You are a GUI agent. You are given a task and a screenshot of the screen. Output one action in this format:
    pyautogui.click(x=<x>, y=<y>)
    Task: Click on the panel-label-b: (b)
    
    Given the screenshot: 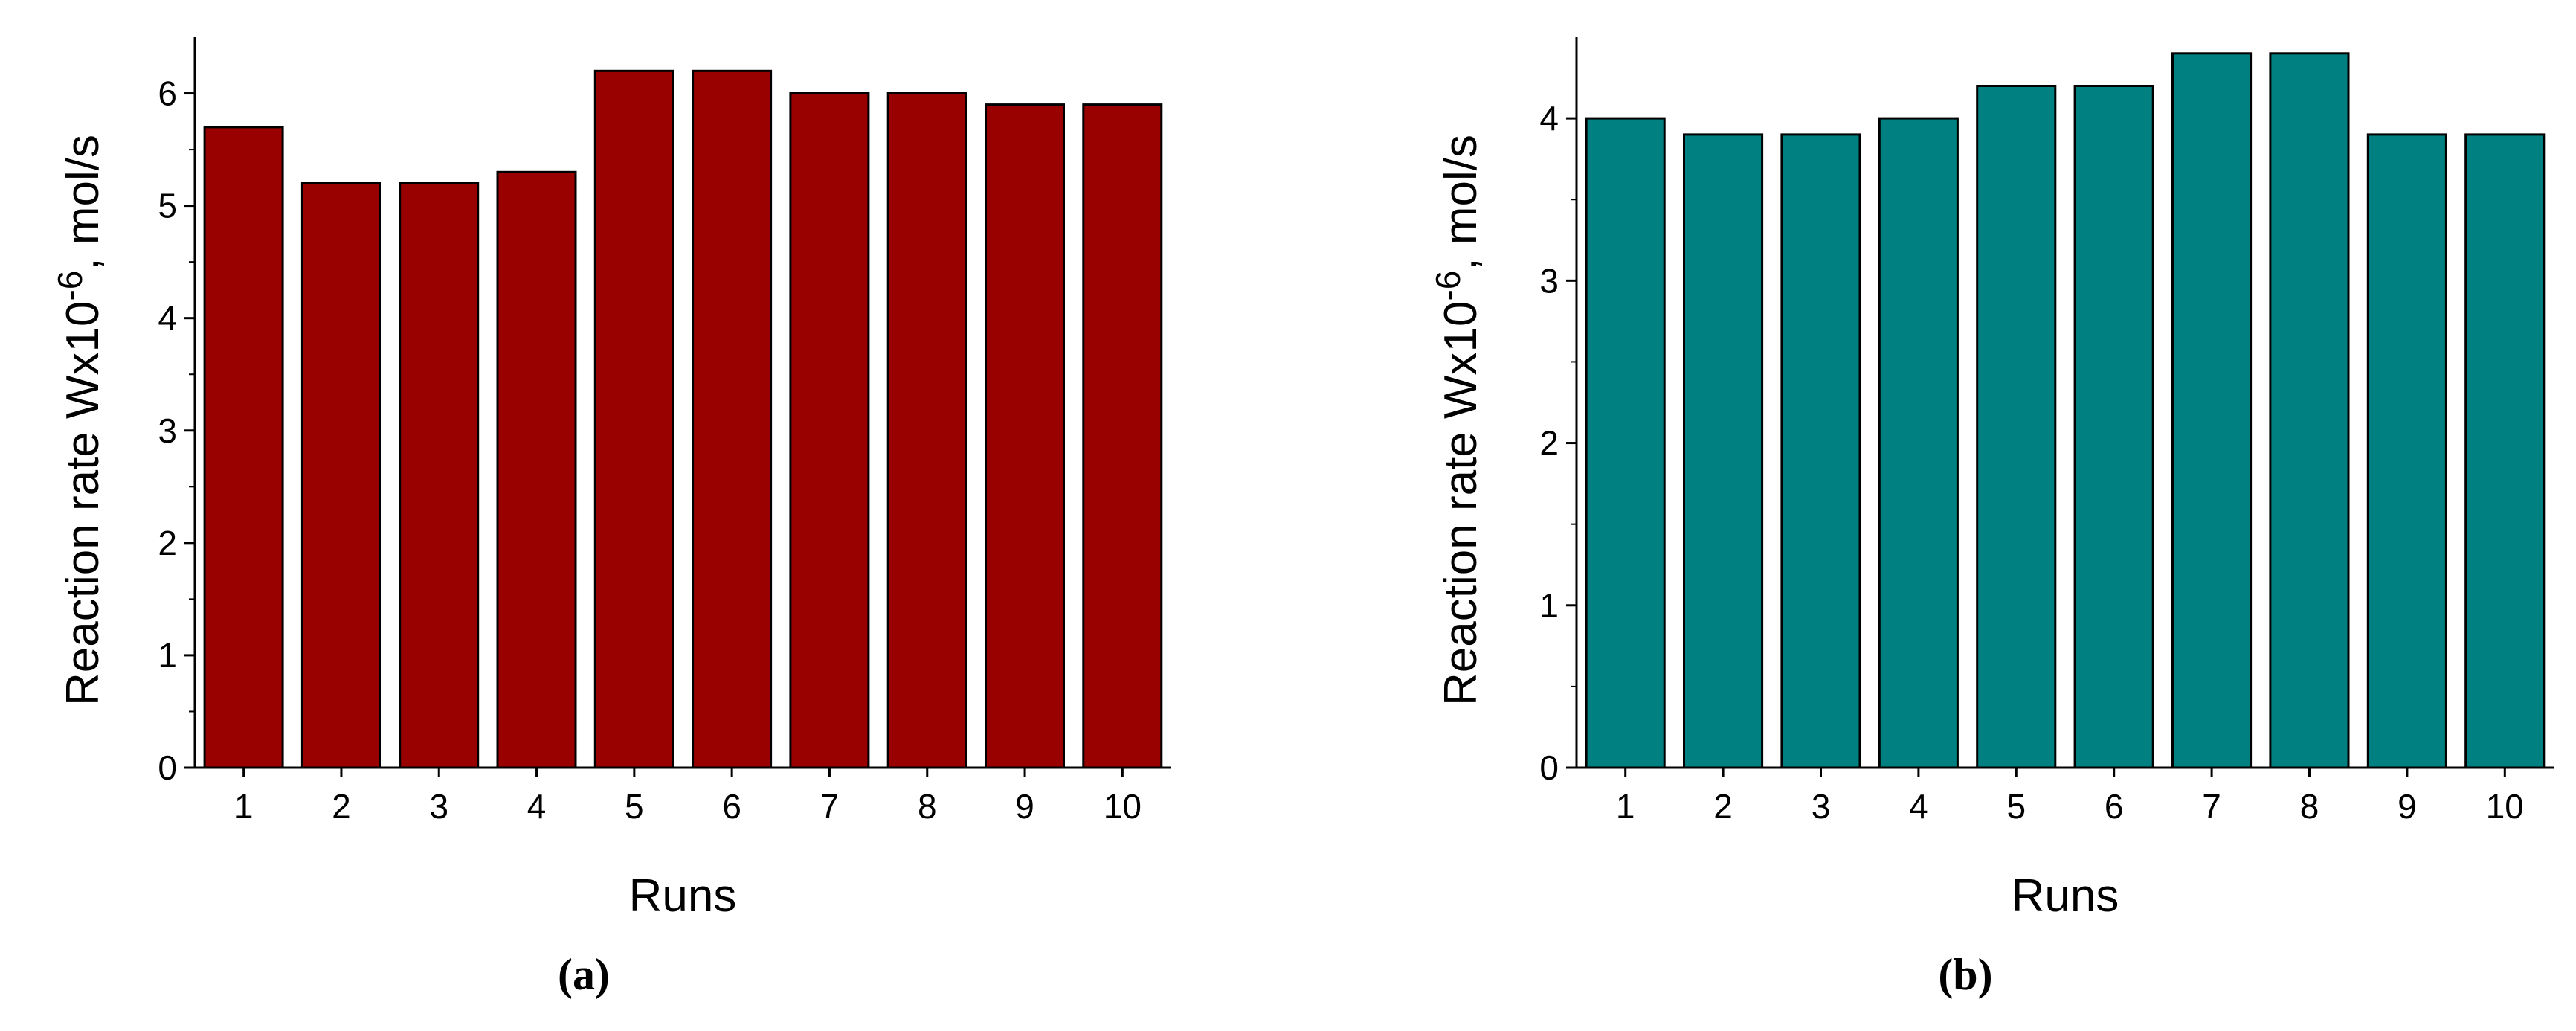 What is the action you would take?
    pyautogui.click(x=1965, y=975)
    